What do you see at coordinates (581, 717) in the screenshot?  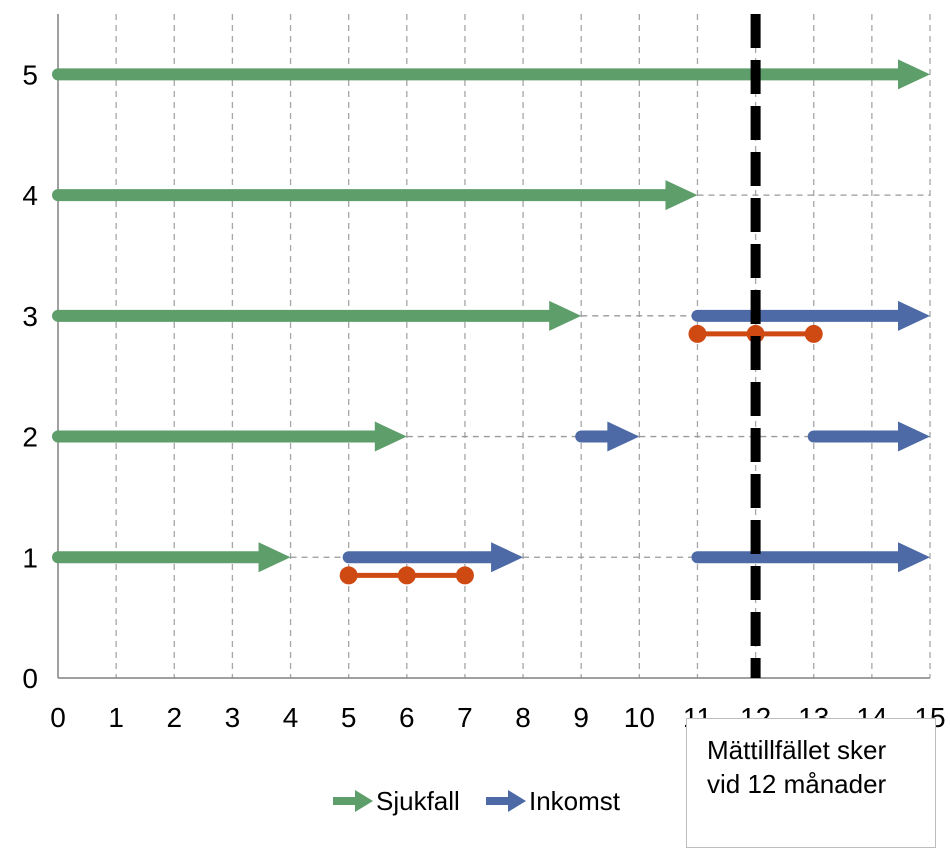 I see `x-tick-label: 9` at bounding box center [581, 717].